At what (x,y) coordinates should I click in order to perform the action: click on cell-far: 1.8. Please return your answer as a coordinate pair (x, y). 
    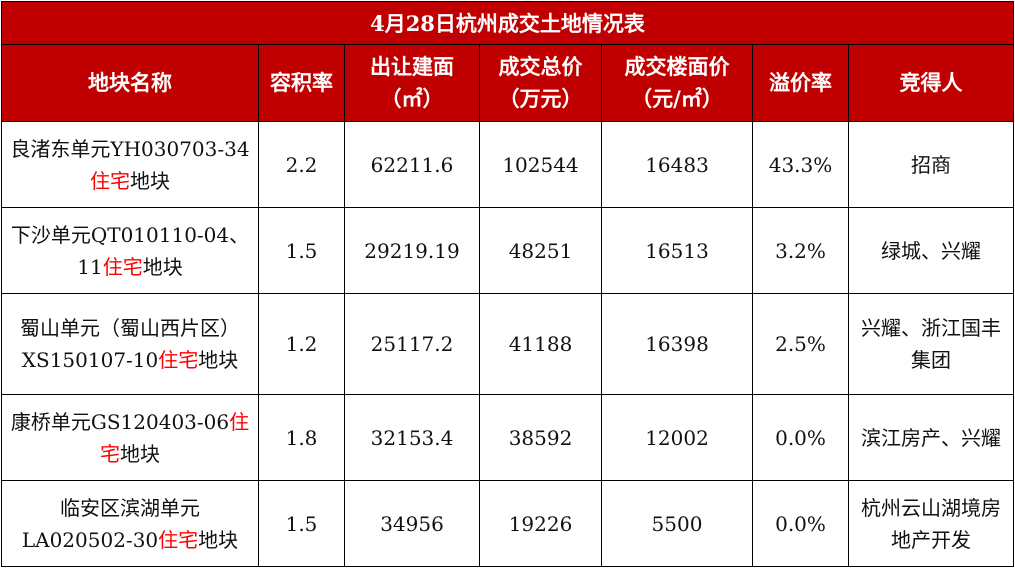
    Looking at the image, I should click on (301, 437).